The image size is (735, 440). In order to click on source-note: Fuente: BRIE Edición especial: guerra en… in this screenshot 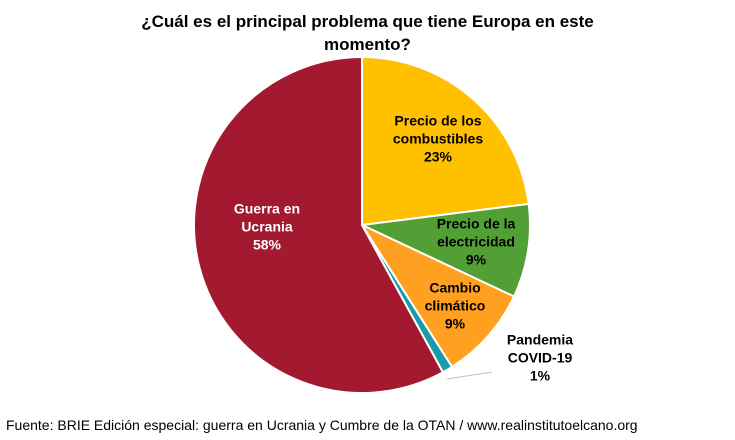, I will do `click(322, 425)`.